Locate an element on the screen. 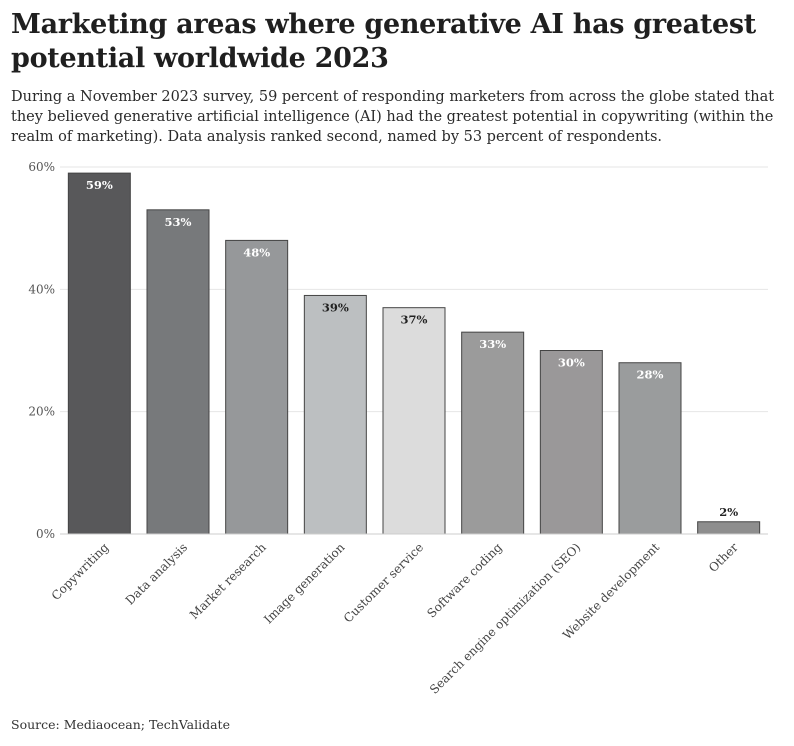 The height and width of the screenshot is (746, 794). data-label: 39% is located at coordinates (335, 307).